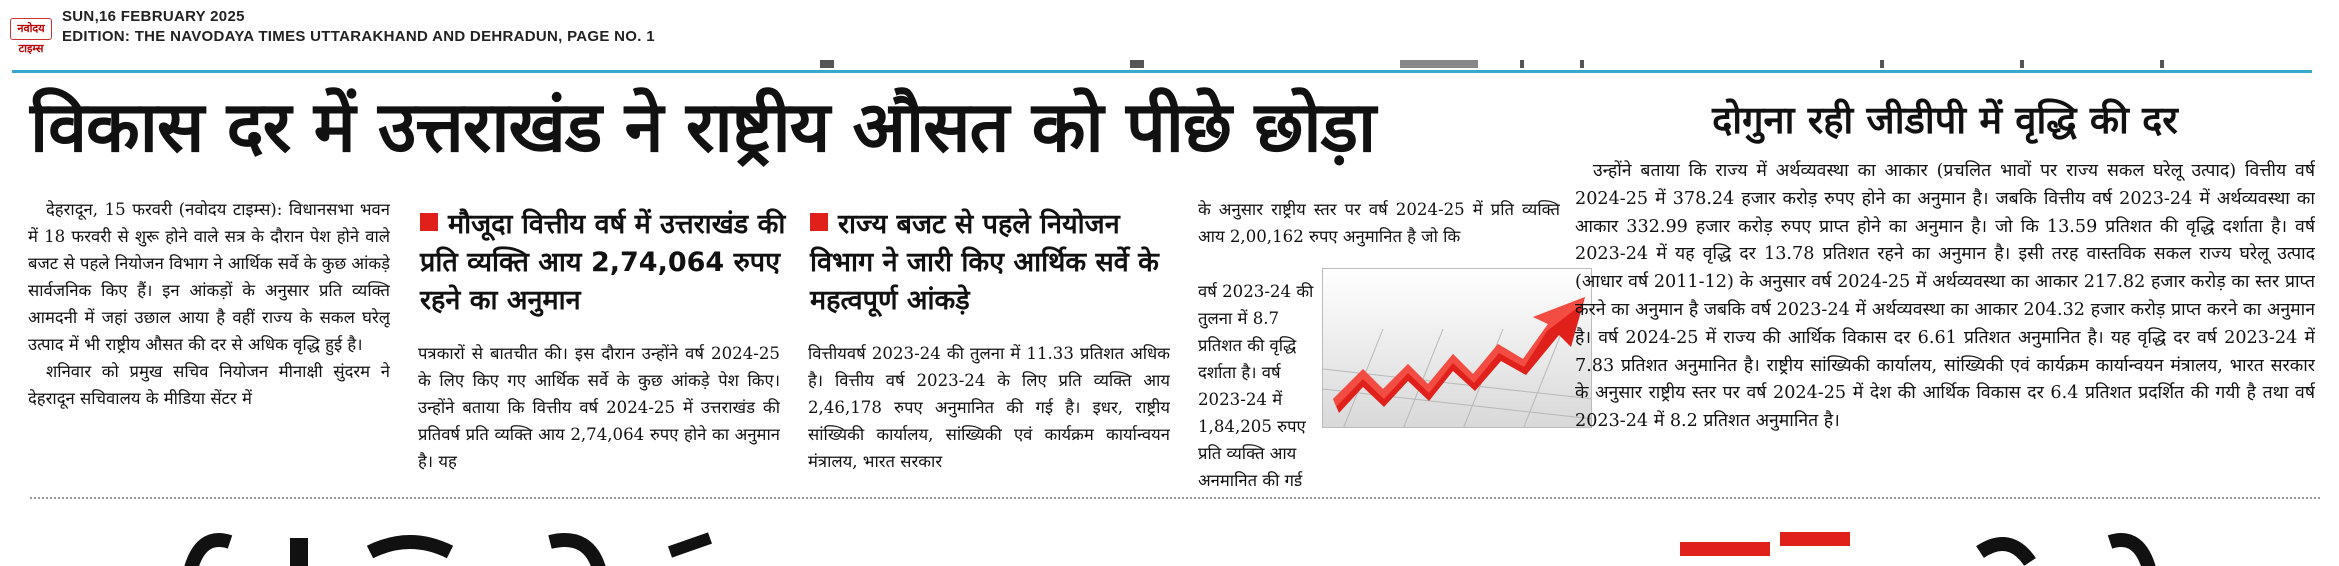 This screenshot has width=2339, height=566. Describe the element at coordinates (448, 549) in the screenshot. I see `next-headline-fragment-black` at that location.